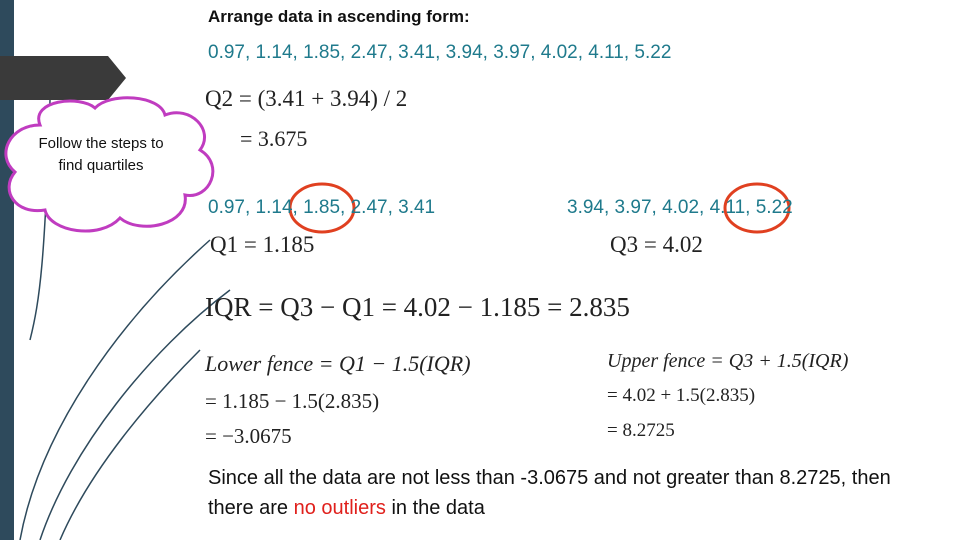 The height and width of the screenshot is (540, 960). What do you see at coordinates (292, 401) in the screenshot?
I see `lower-fence-step: = 1.185 − 1.5(2.835)` at bounding box center [292, 401].